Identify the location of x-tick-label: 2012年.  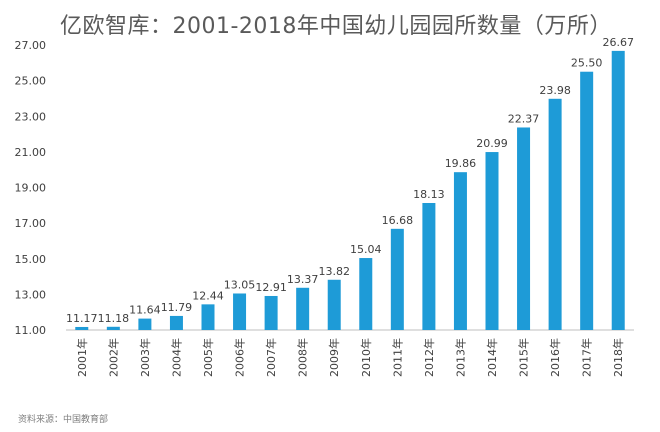
(429, 357).